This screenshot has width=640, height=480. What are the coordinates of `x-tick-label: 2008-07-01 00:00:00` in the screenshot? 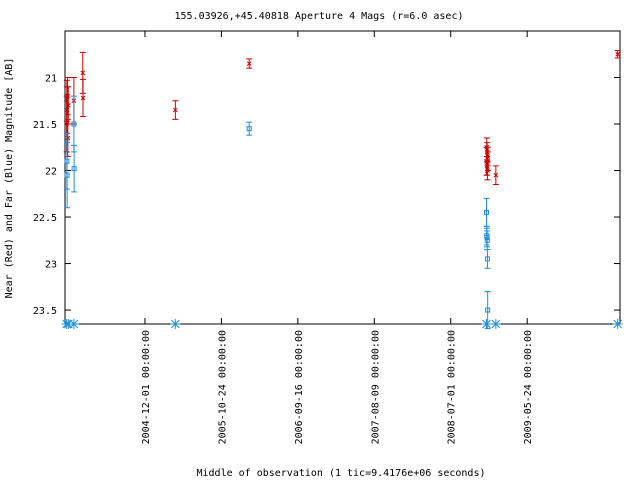 It's located at (452, 387).